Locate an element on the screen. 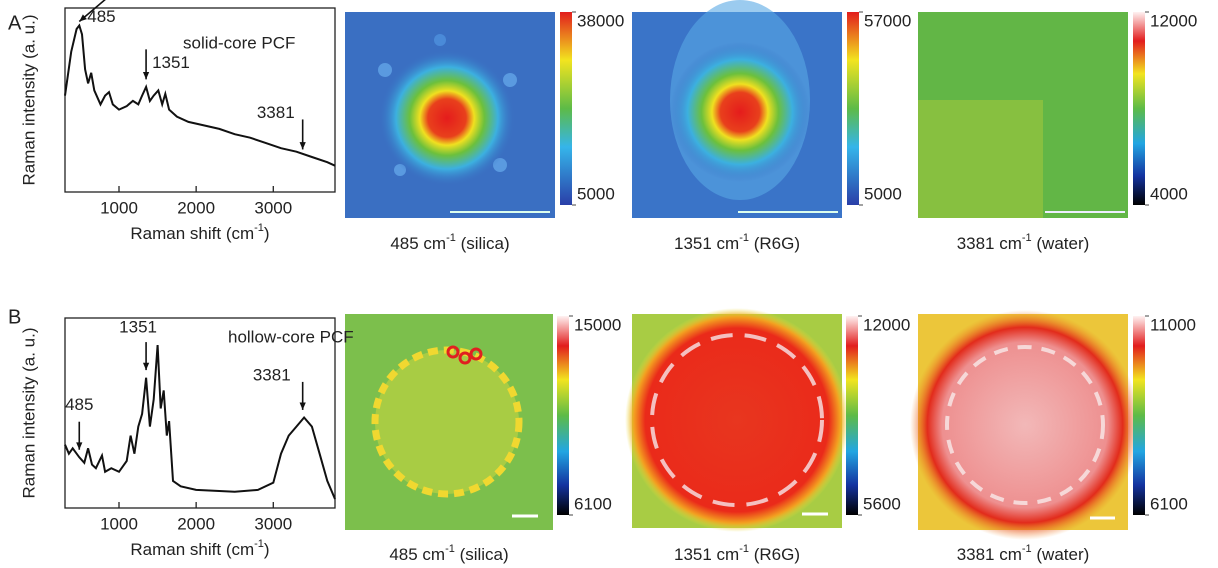 The height and width of the screenshot is (568, 1218). colorbar-tick-label: 57000 is located at coordinates (887, 20).